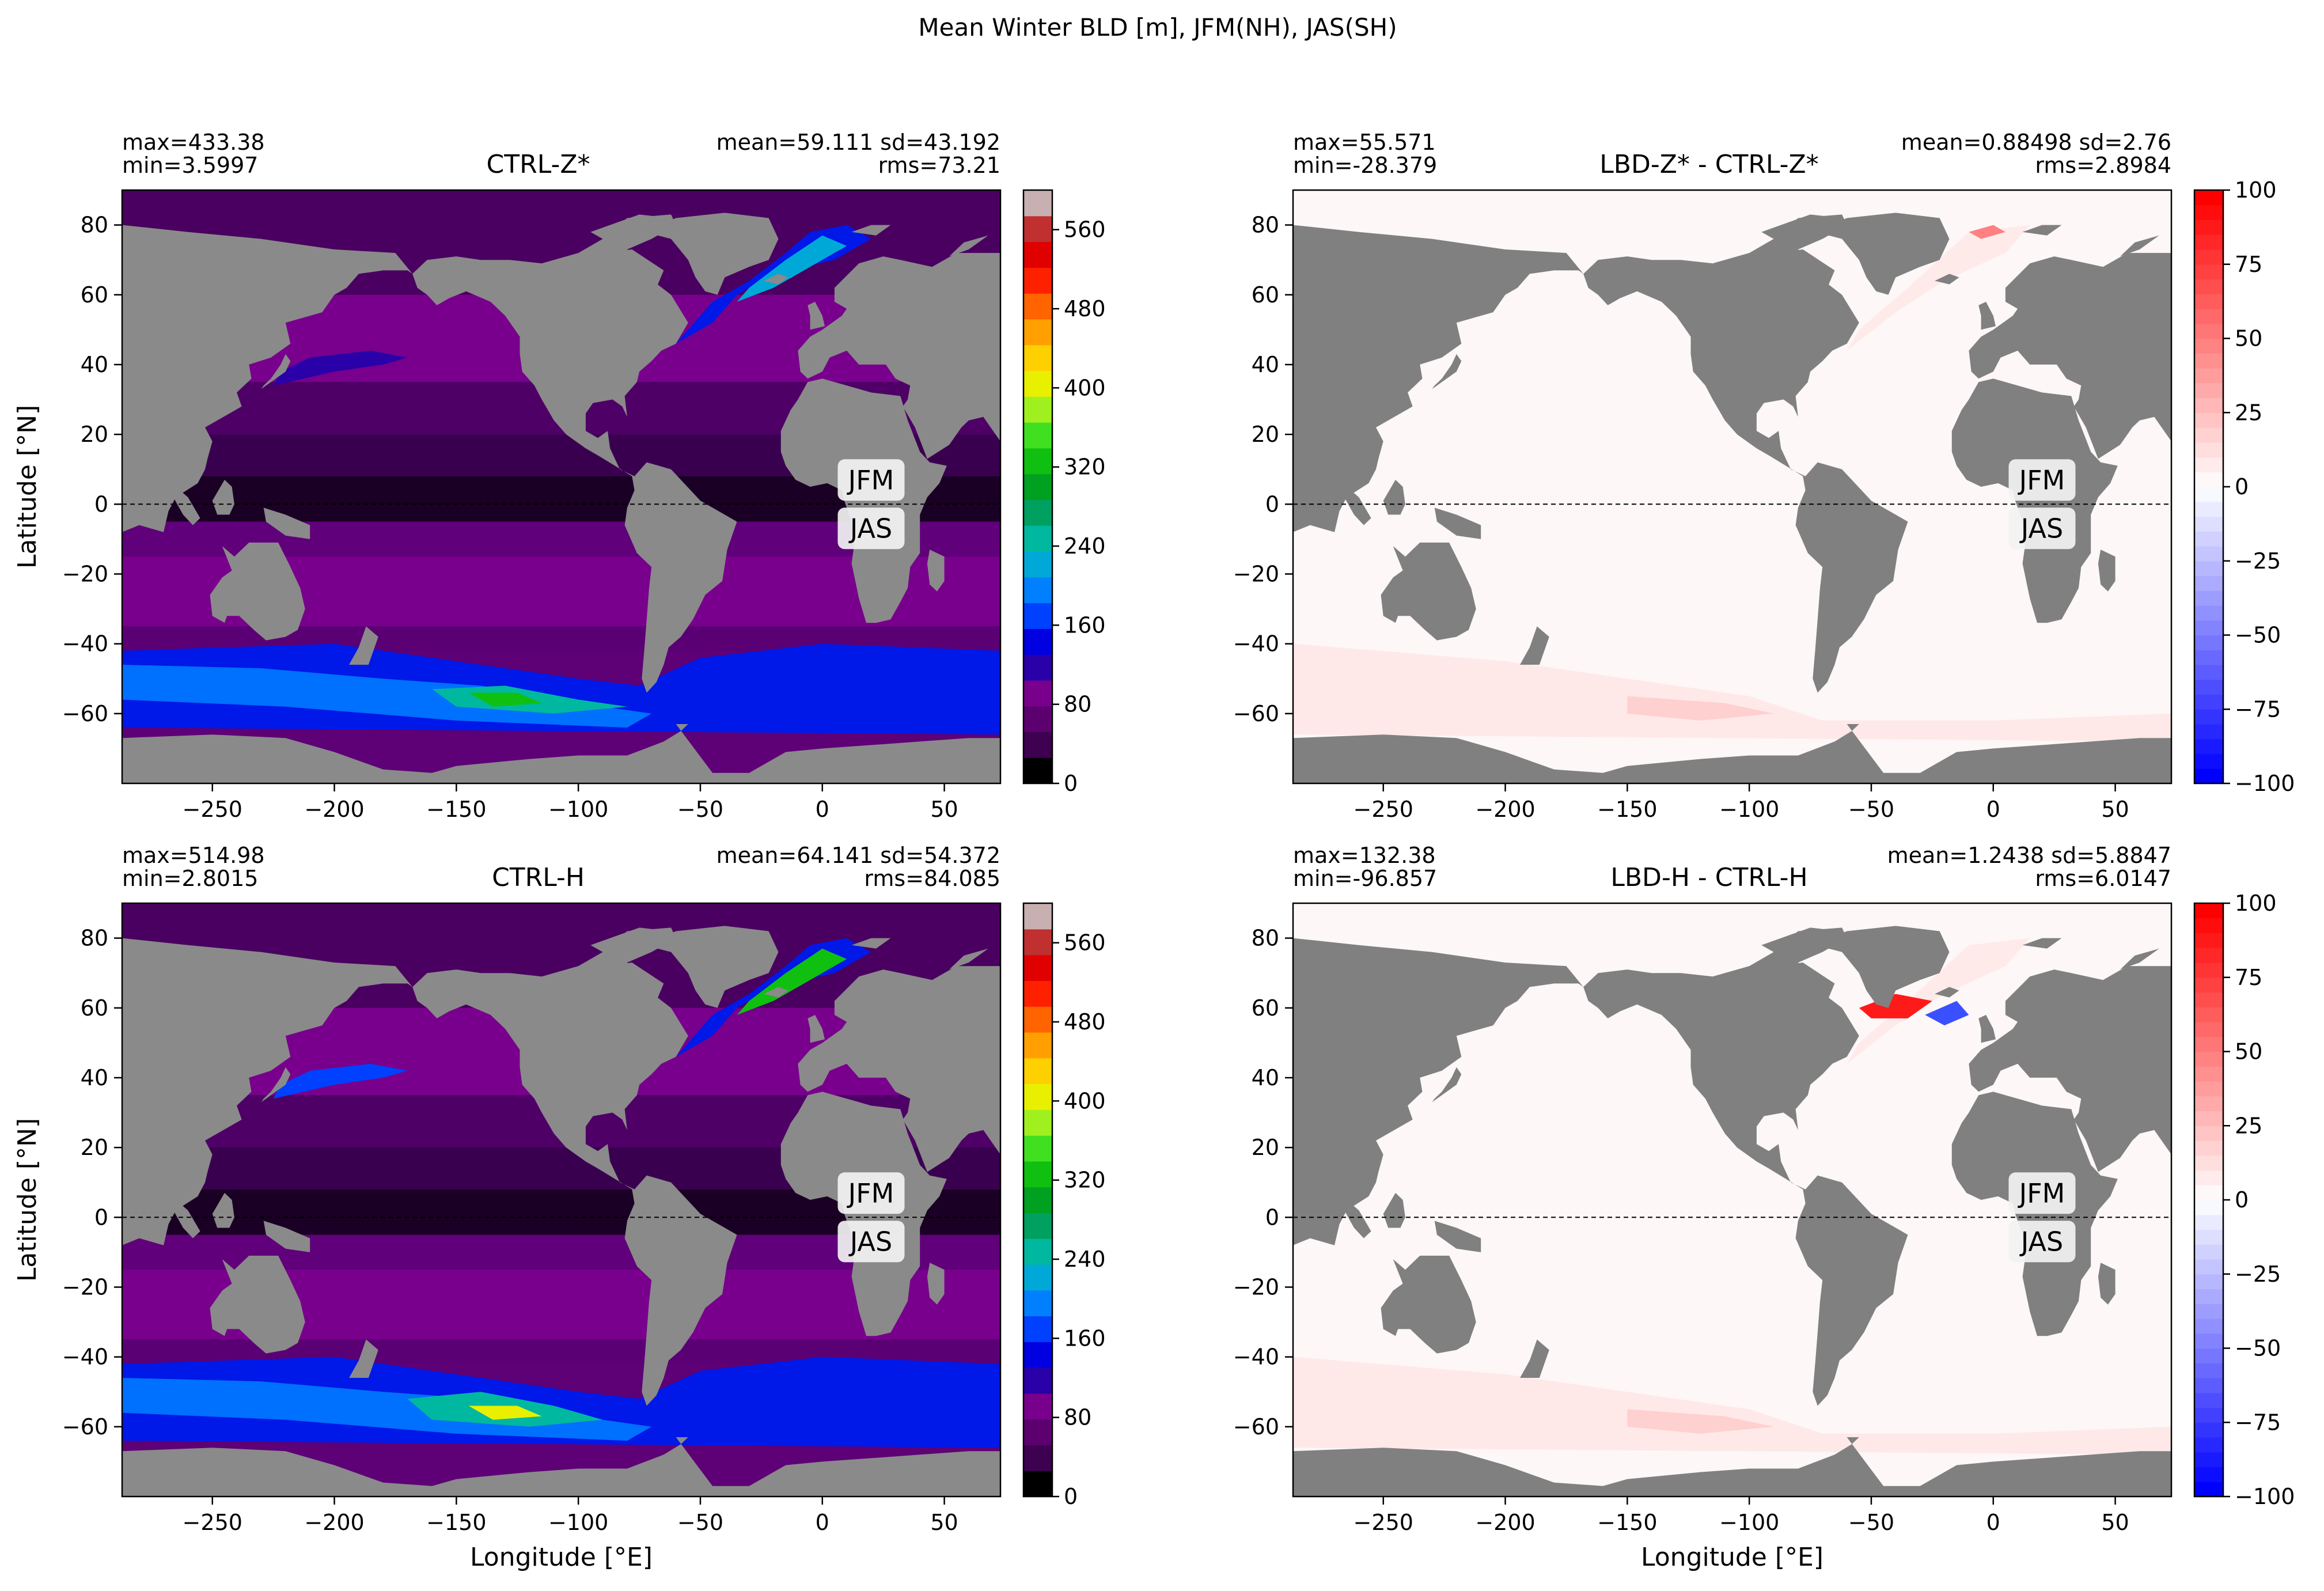  I want to click on land-sumatra, so click(1357, 1219).